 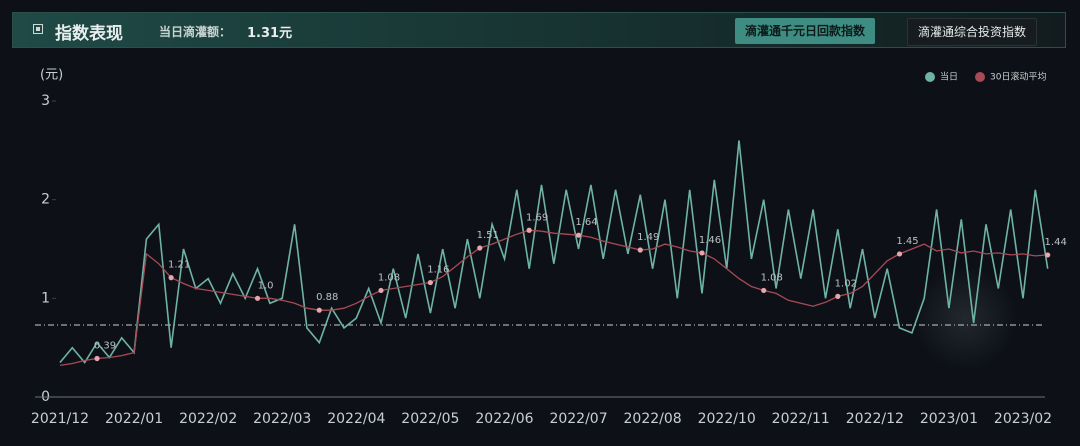 What do you see at coordinates (875, 419) in the screenshot?
I see `x-tick-label: 2022/12` at bounding box center [875, 419].